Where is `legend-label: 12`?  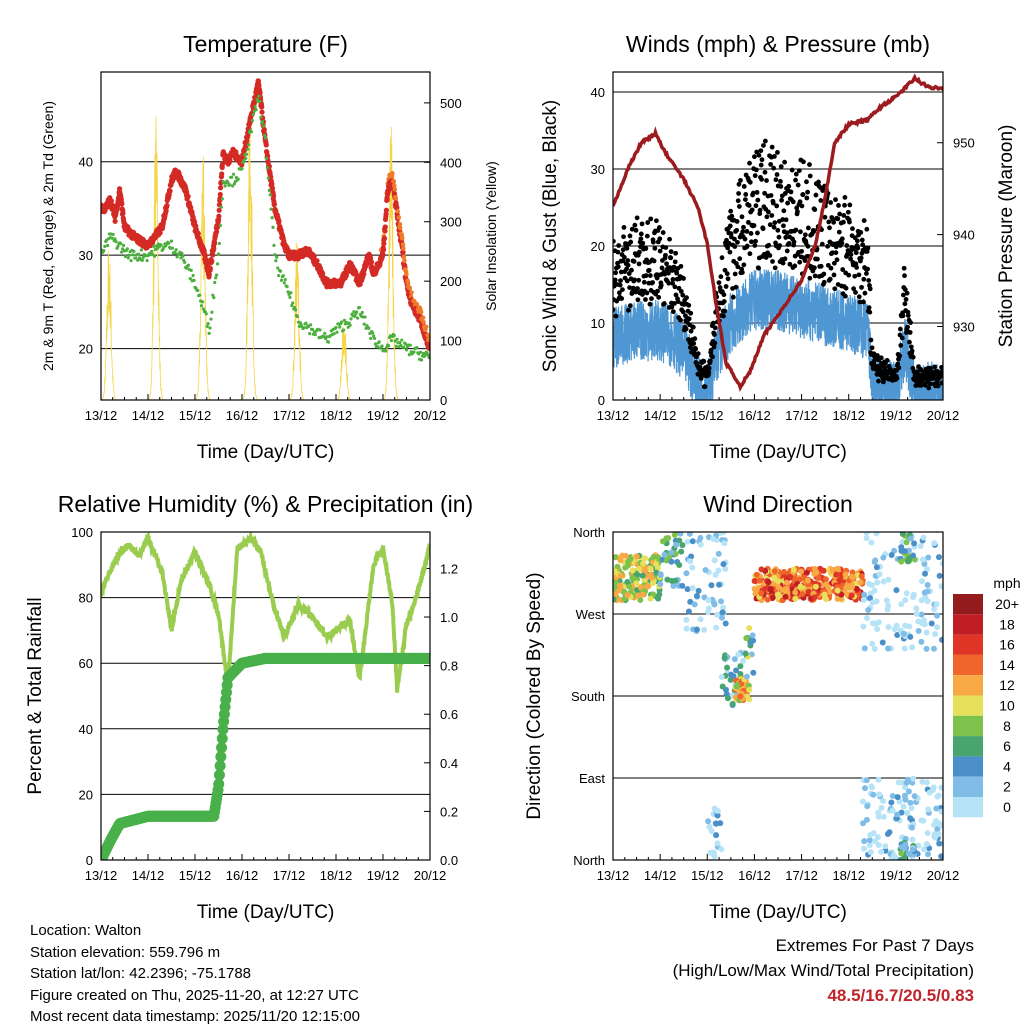 legend-label: 12 is located at coordinates (1007, 685).